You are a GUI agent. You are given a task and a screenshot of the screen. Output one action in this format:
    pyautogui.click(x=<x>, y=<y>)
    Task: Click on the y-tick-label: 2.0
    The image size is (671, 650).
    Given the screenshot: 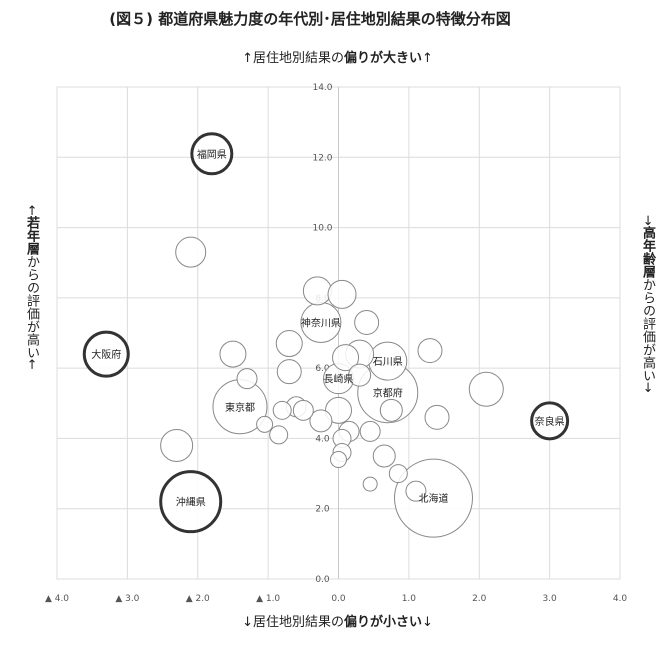 What is the action you would take?
    pyautogui.click(x=322, y=510)
    